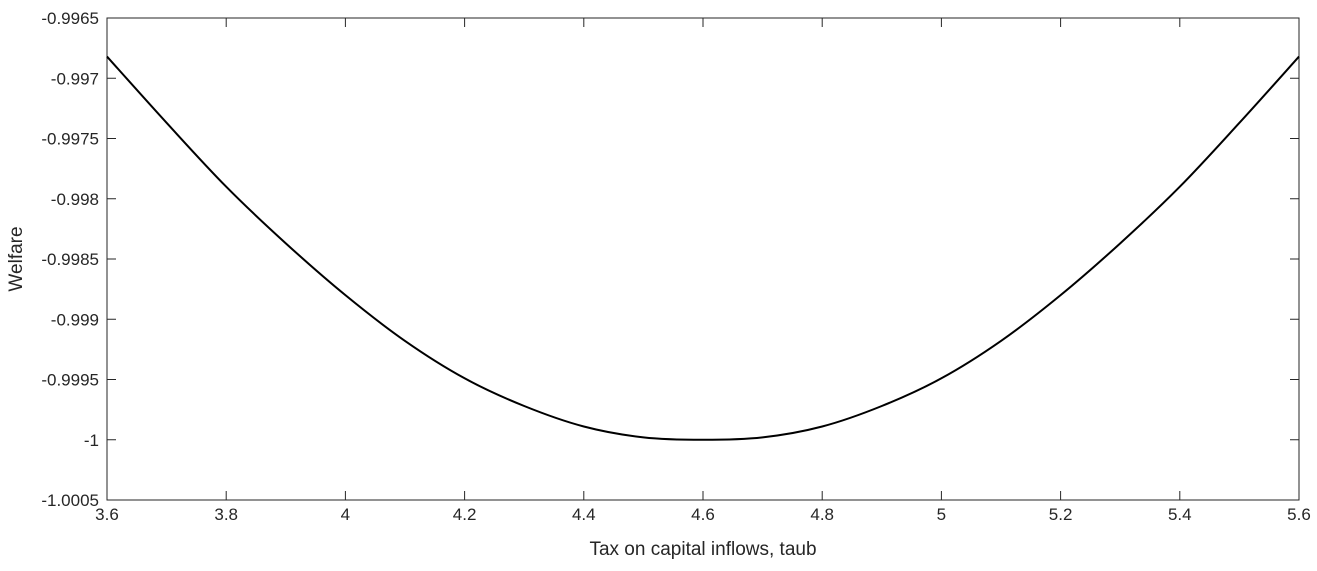 The image size is (1317, 571). What do you see at coordinates (75, 78) in the screenshot?
I see `y-tick-label: -0.997` at bounding box center [75, 78].